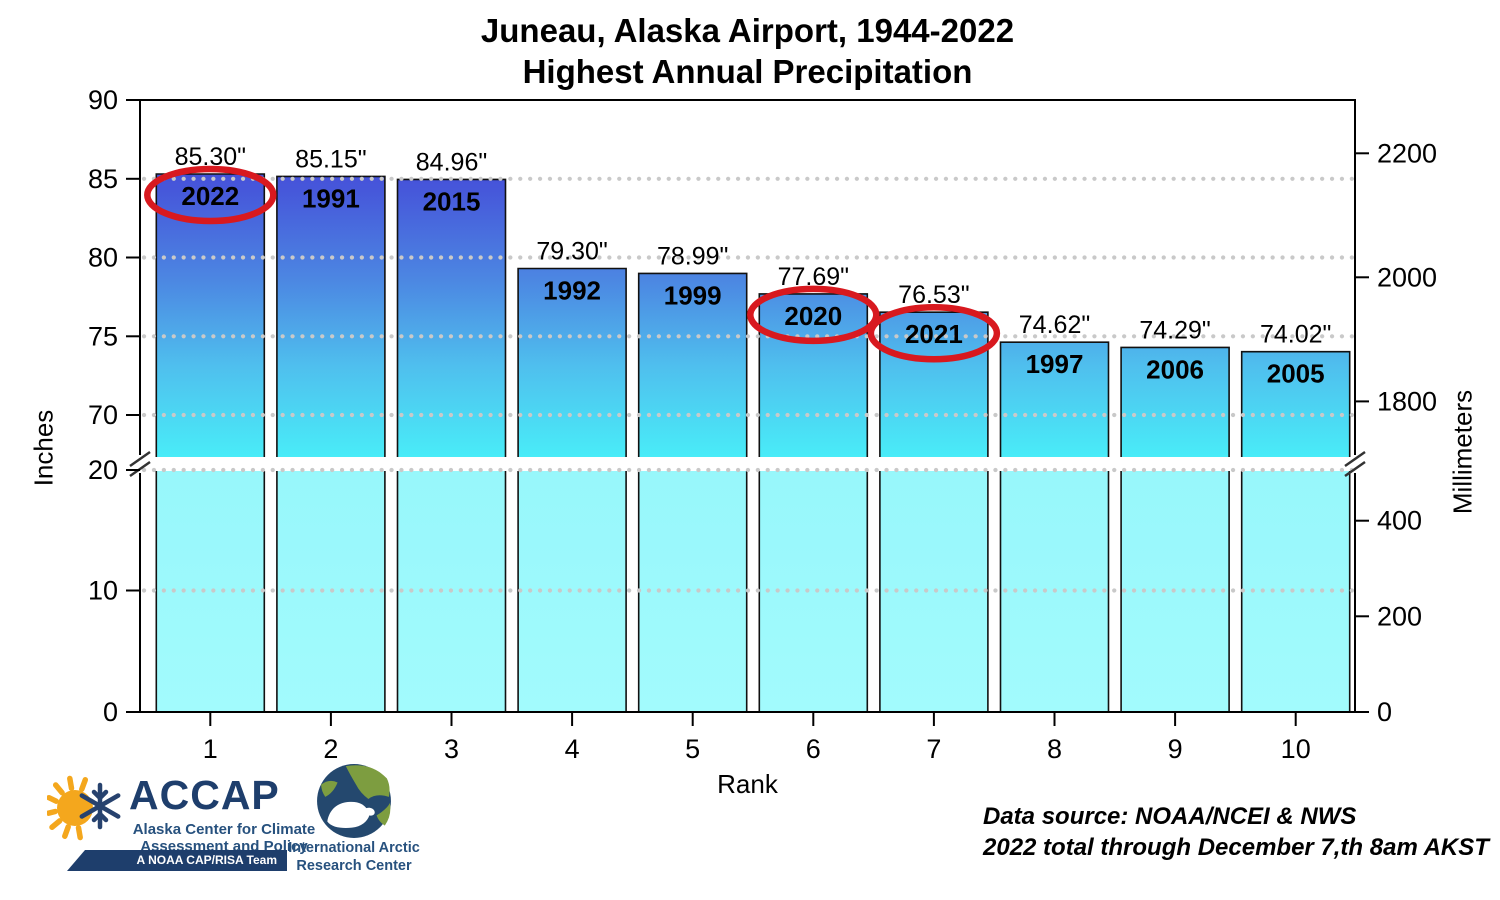 This screenshot has width=1500, height=900. What do you see at coordinates (933, 749) in the screenshot?
I see `x-axis-tick-label: 7` at bounding box center [933, 749].